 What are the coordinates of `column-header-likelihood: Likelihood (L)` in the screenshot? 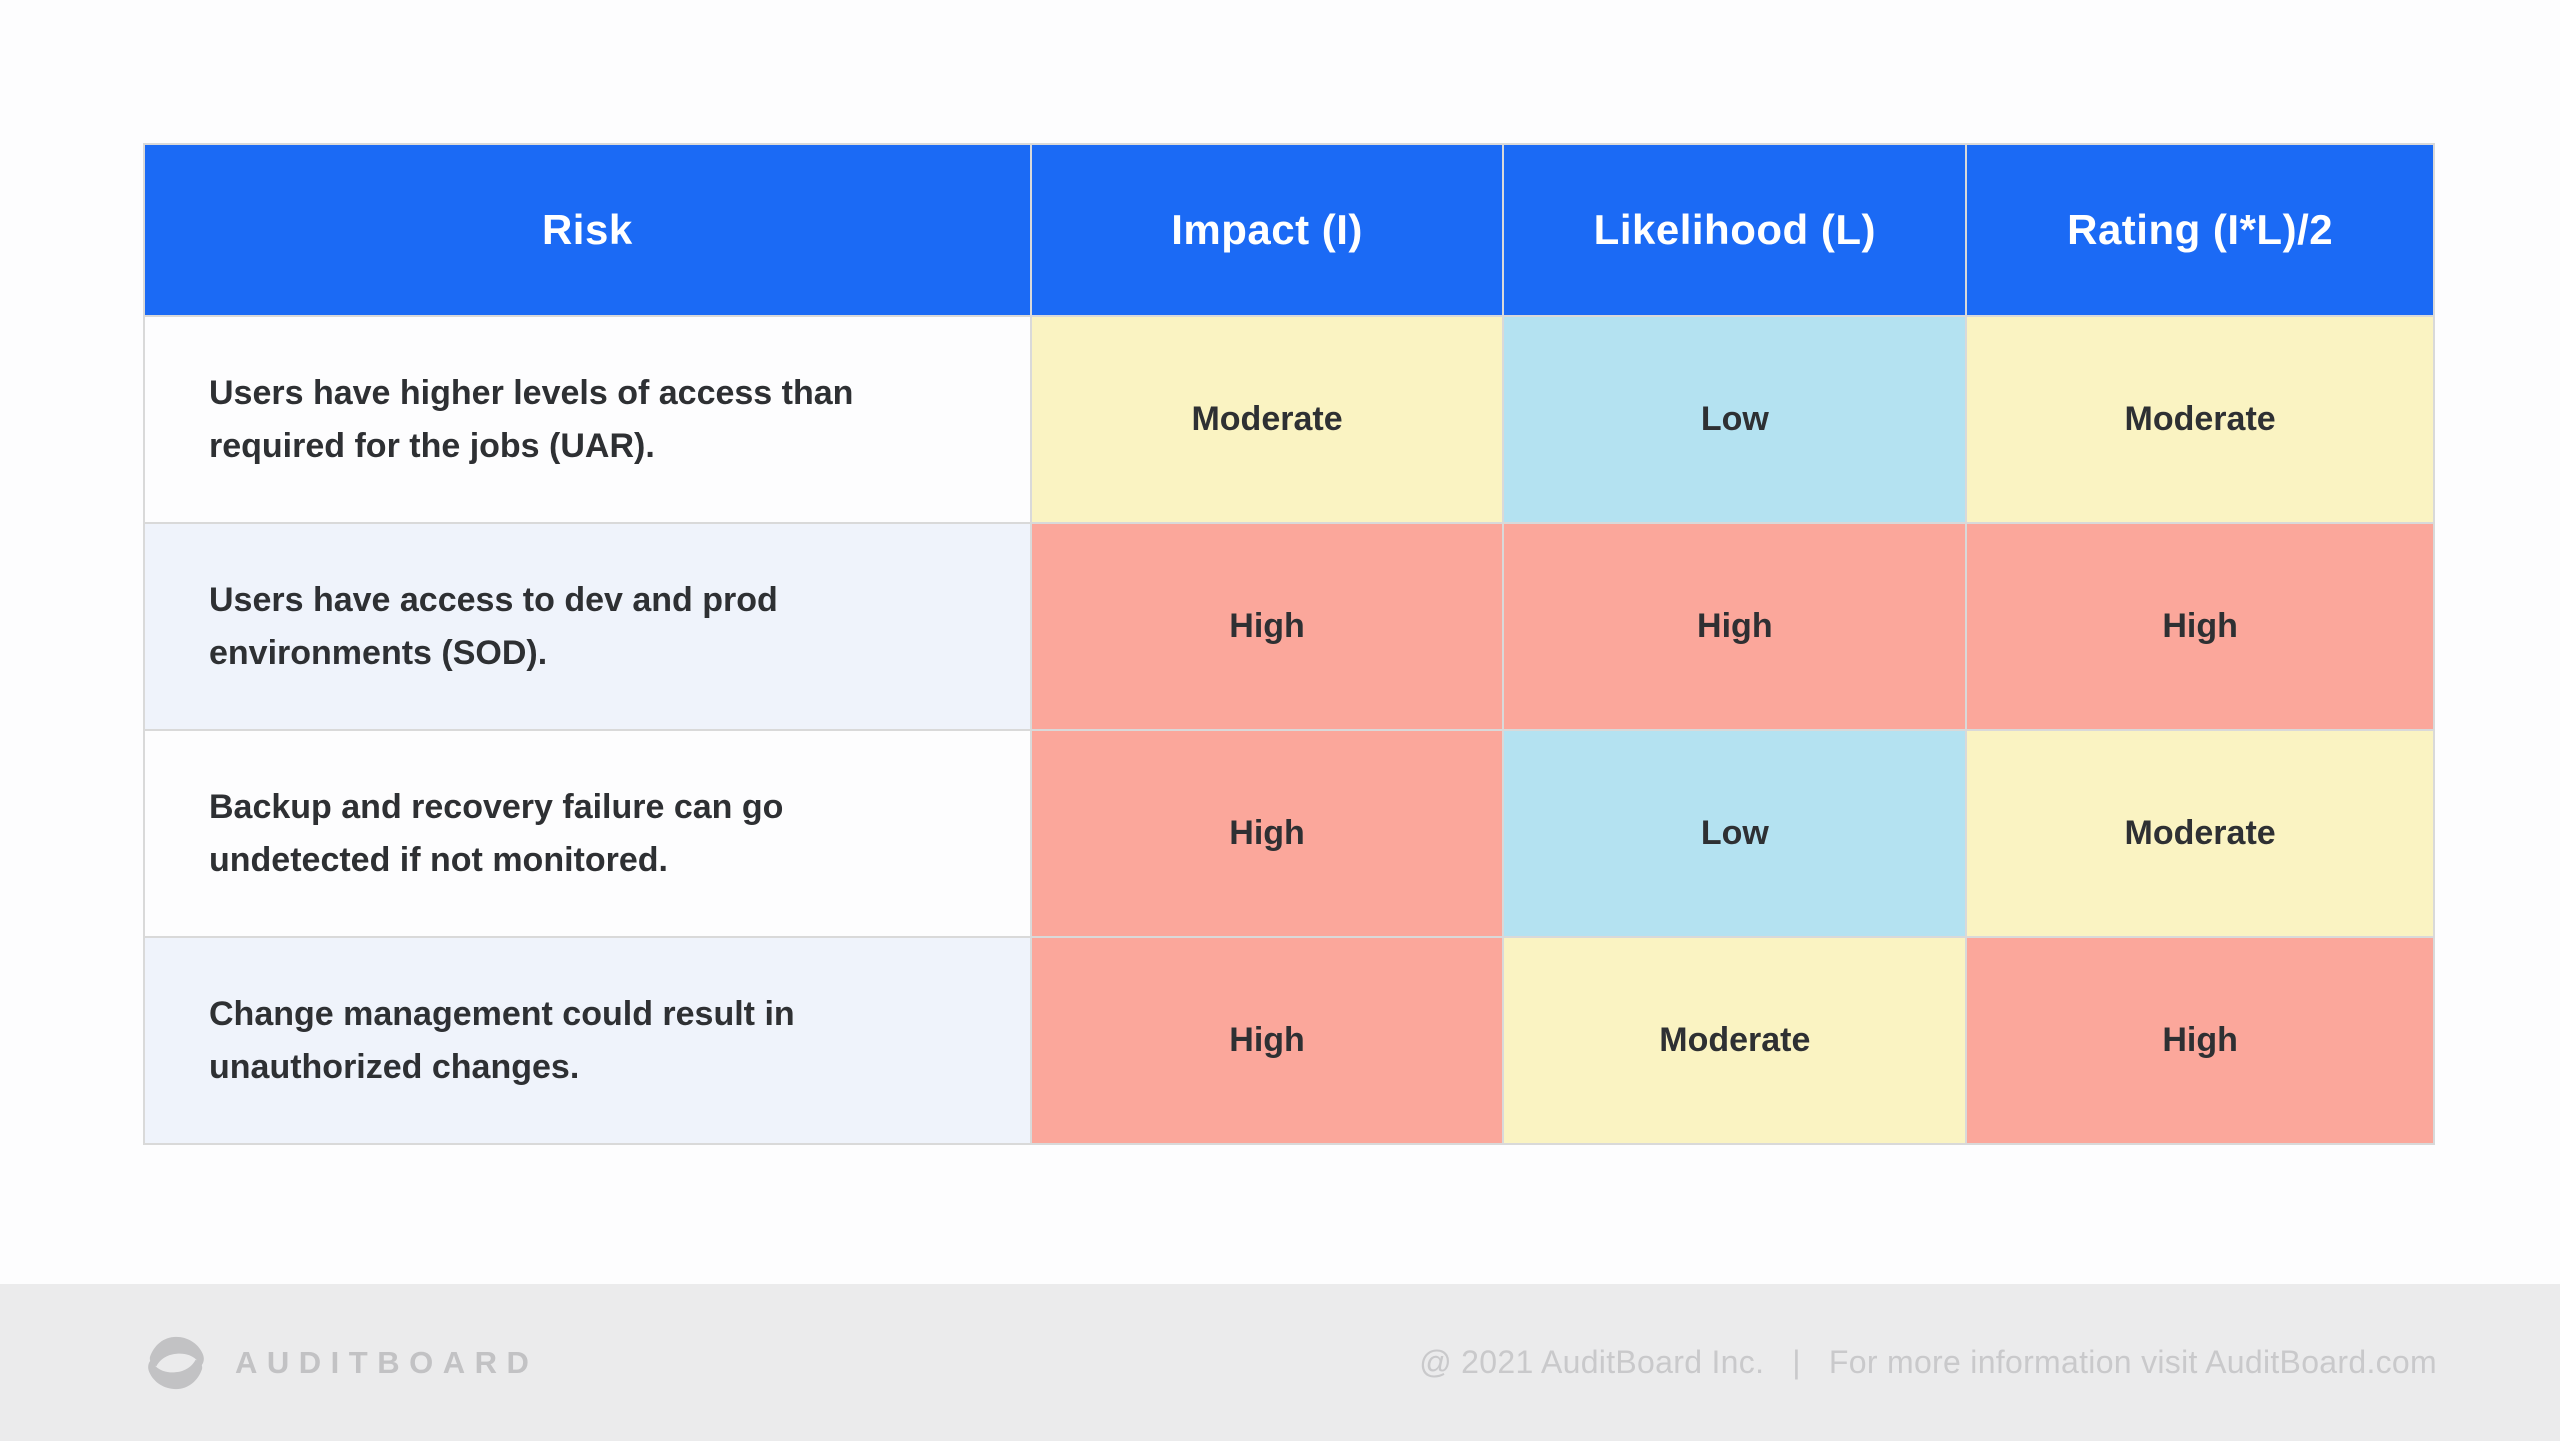 It's located at (1735, 230).